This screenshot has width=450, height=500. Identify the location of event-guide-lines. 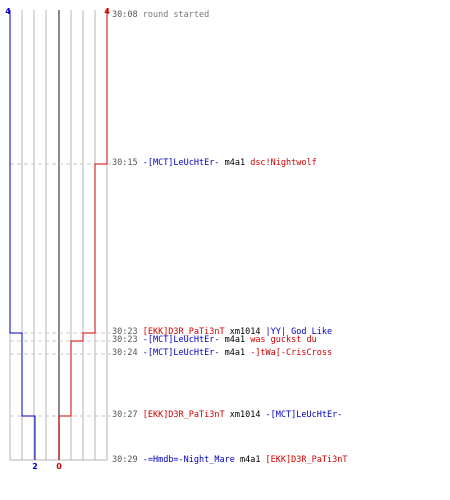
(60, 290).